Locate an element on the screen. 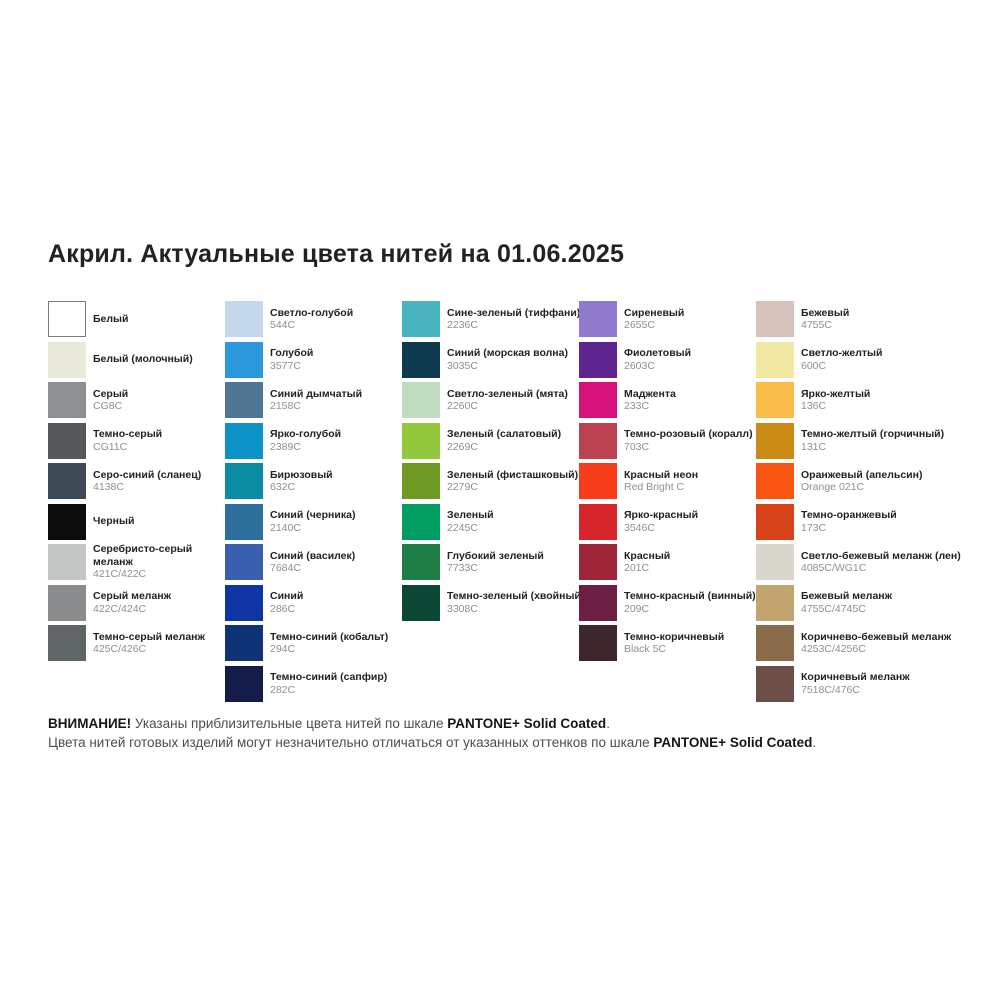 The image size is (1000, 1000). swatch-label: Голубой 3577C is located at coordinates (291, 359).